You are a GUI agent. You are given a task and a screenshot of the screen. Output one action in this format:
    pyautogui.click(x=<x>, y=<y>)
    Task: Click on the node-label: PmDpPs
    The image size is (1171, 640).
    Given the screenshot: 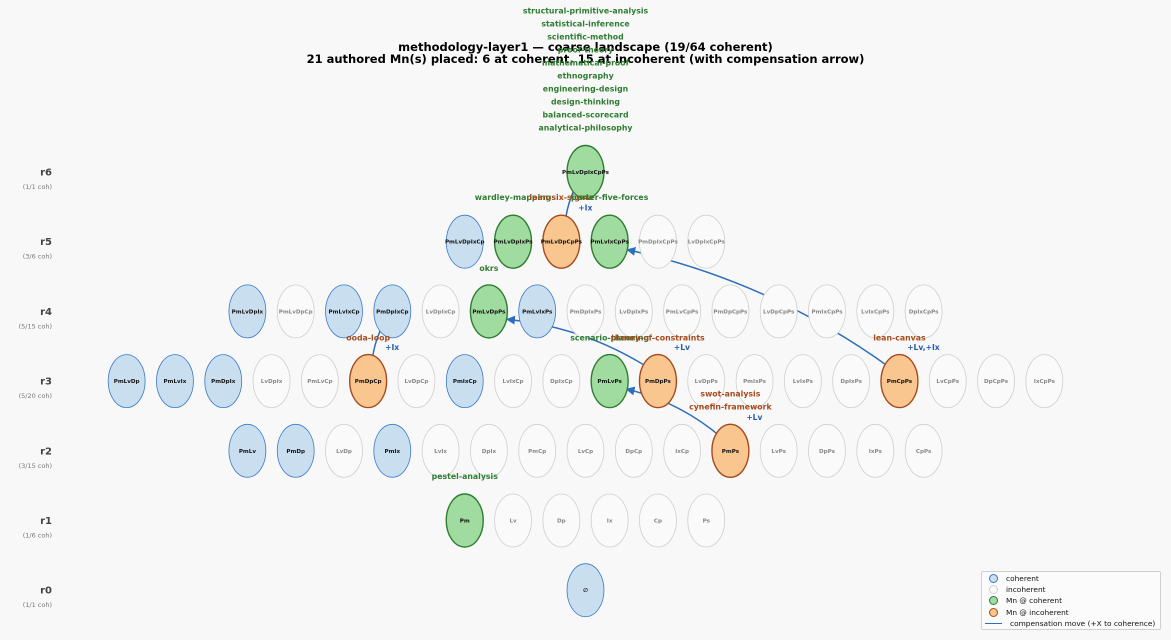 What is the action you would take?
    pyautogui.click(x=658, y=382)
    